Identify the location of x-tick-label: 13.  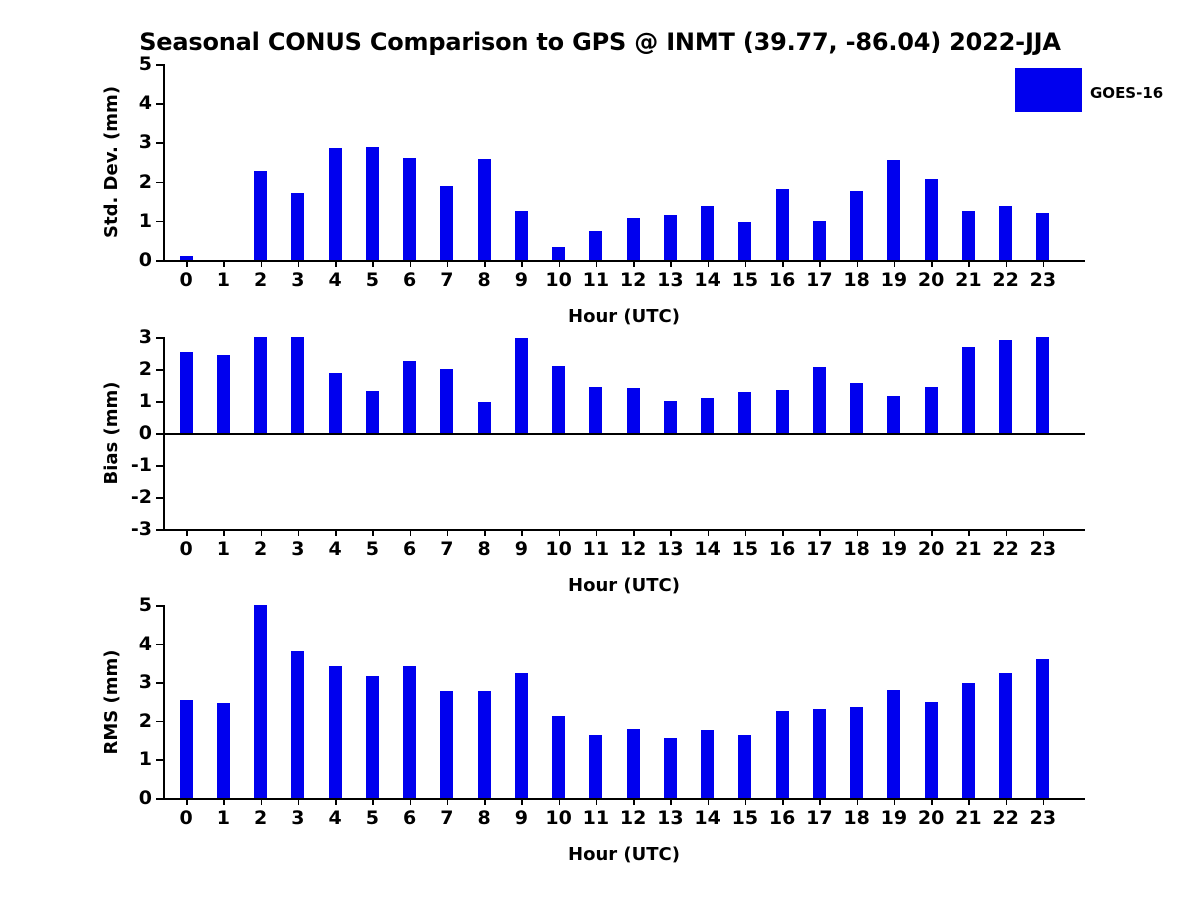
(670, 280).